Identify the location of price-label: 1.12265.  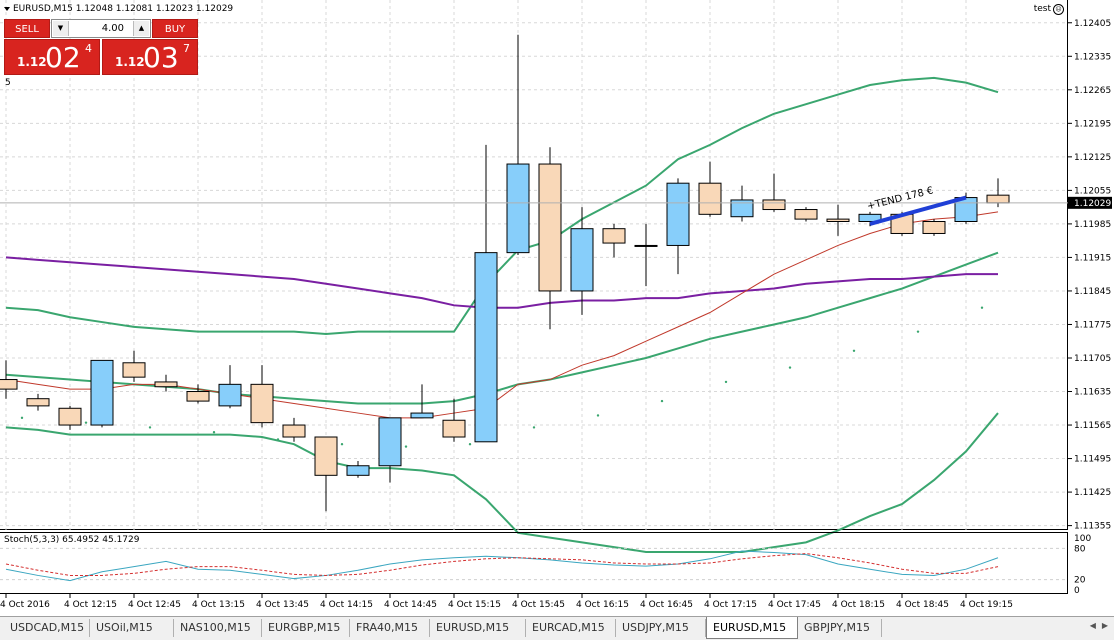
(1092, 91).